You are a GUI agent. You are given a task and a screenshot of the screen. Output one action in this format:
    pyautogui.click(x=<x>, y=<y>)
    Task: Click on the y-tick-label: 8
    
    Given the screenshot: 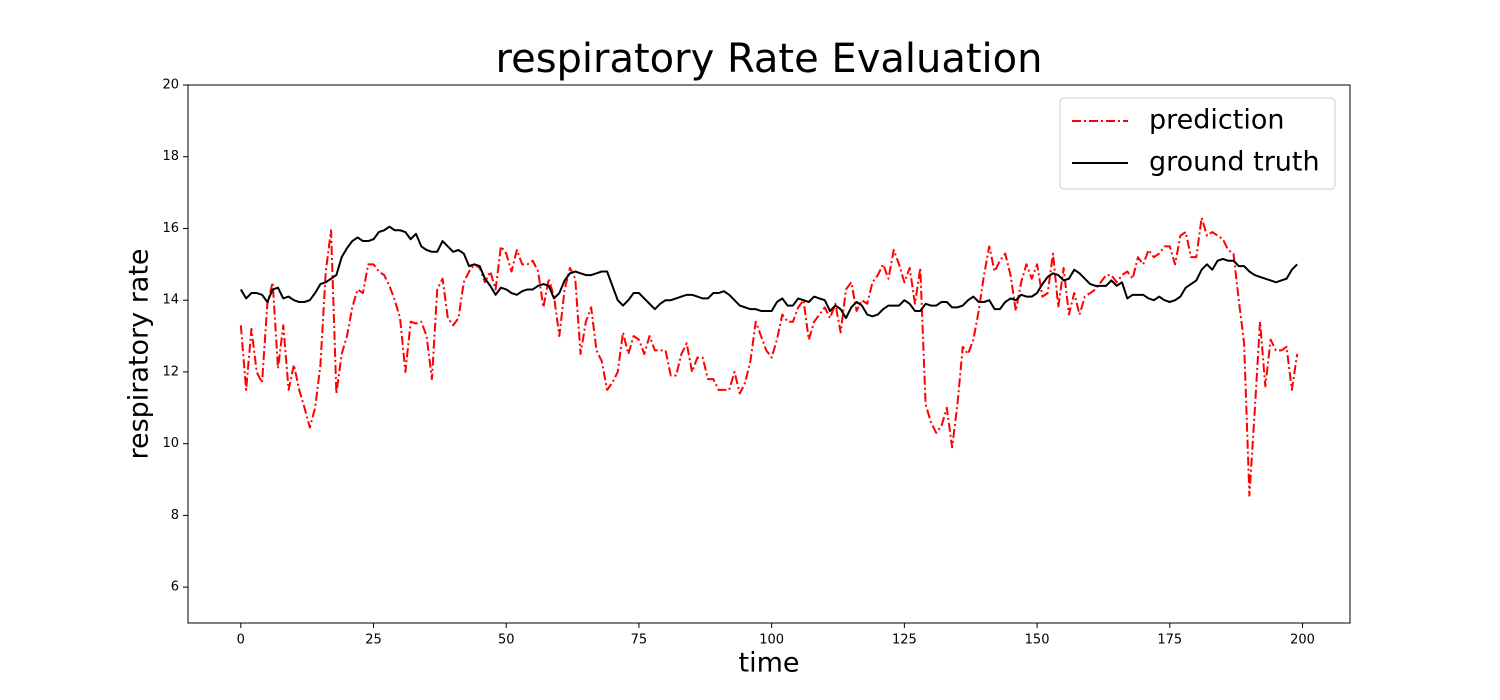 What is the action you would take?
    pyautogui.click(x=175, y=515)
    